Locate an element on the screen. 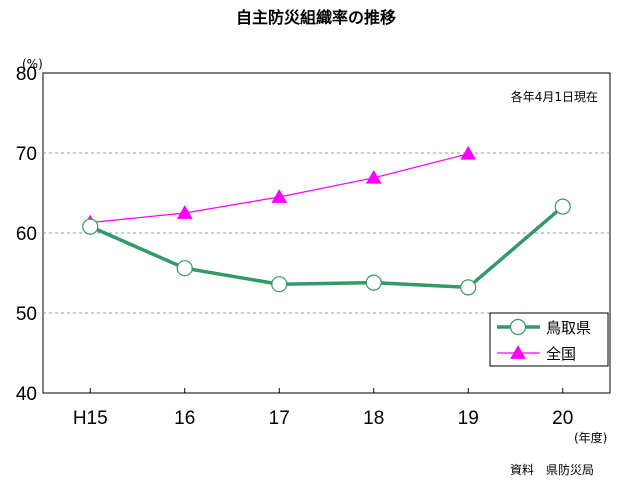 The height and width of the screenshot is (485, 633). source-label: 資料 県防災局 is located at coordinates (552, 469).